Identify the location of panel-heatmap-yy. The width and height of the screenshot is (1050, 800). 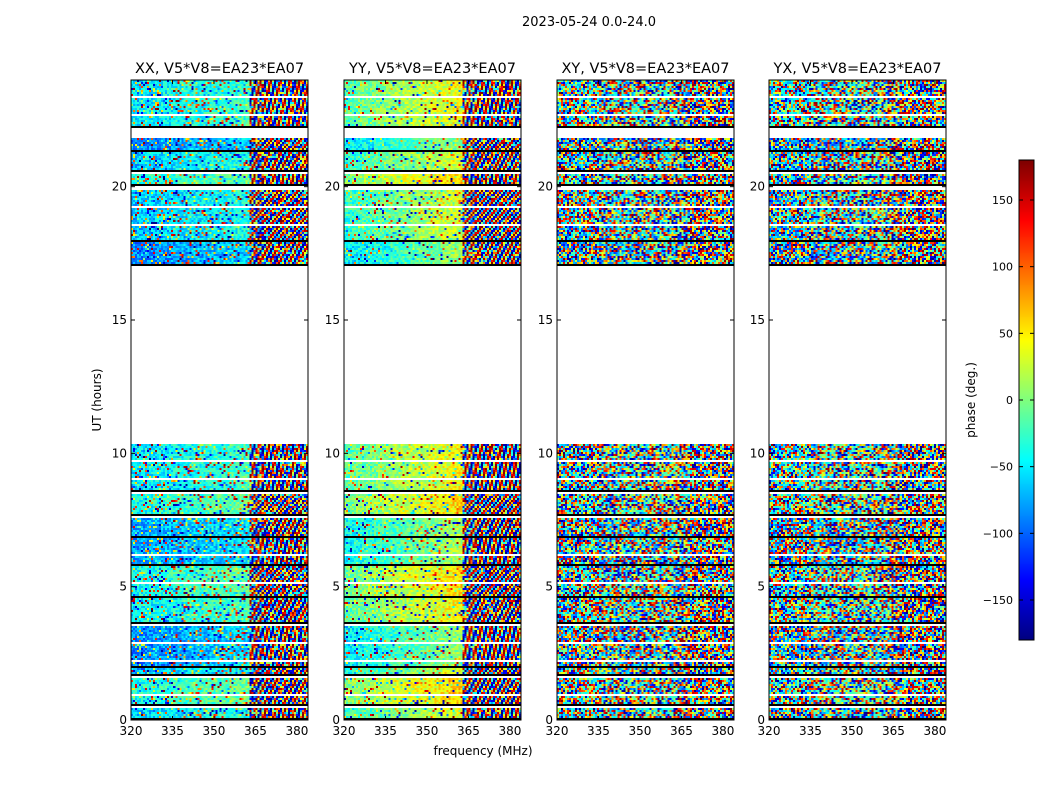
(432, 400).